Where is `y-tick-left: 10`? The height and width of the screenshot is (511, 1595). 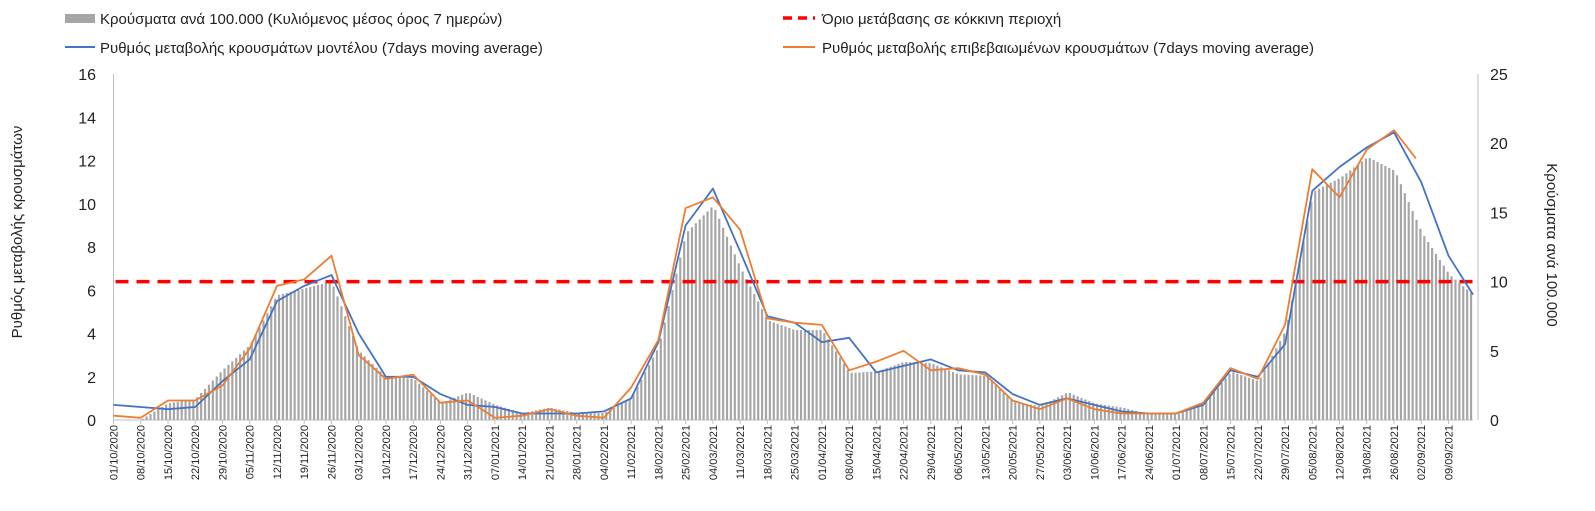
y-tick-left: 10 is located at coordinates (87, 205).